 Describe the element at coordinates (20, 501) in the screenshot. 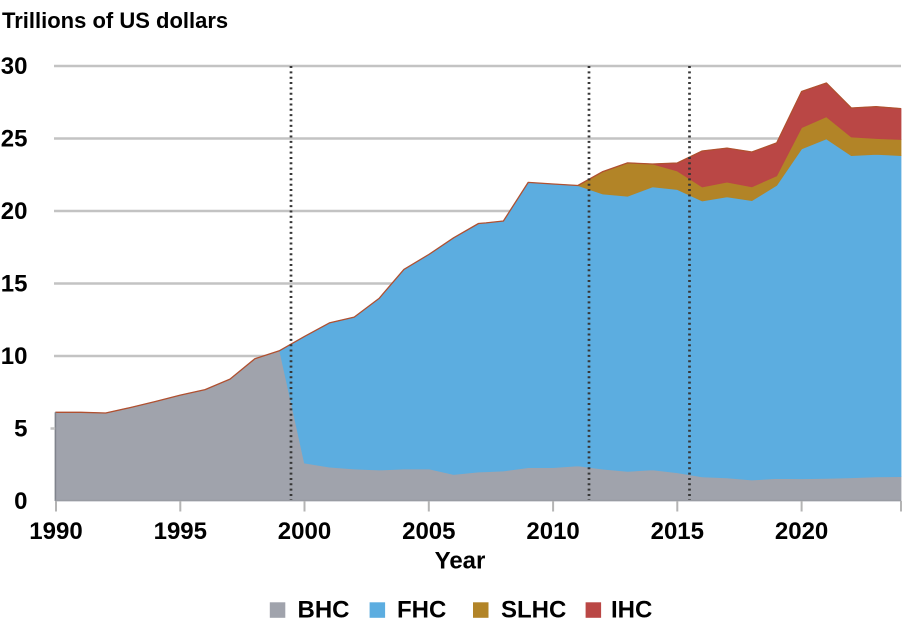

I see `svg-text: 0` at that location.